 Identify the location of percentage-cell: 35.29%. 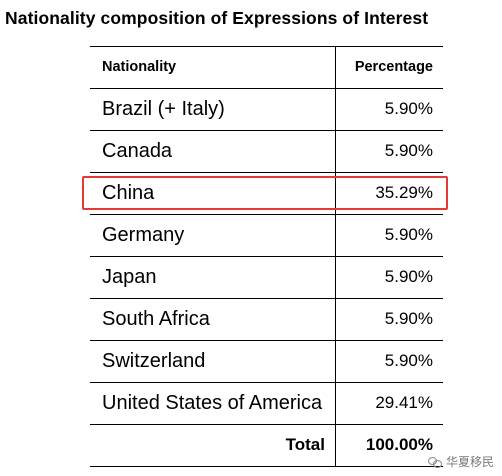
(404, 192).